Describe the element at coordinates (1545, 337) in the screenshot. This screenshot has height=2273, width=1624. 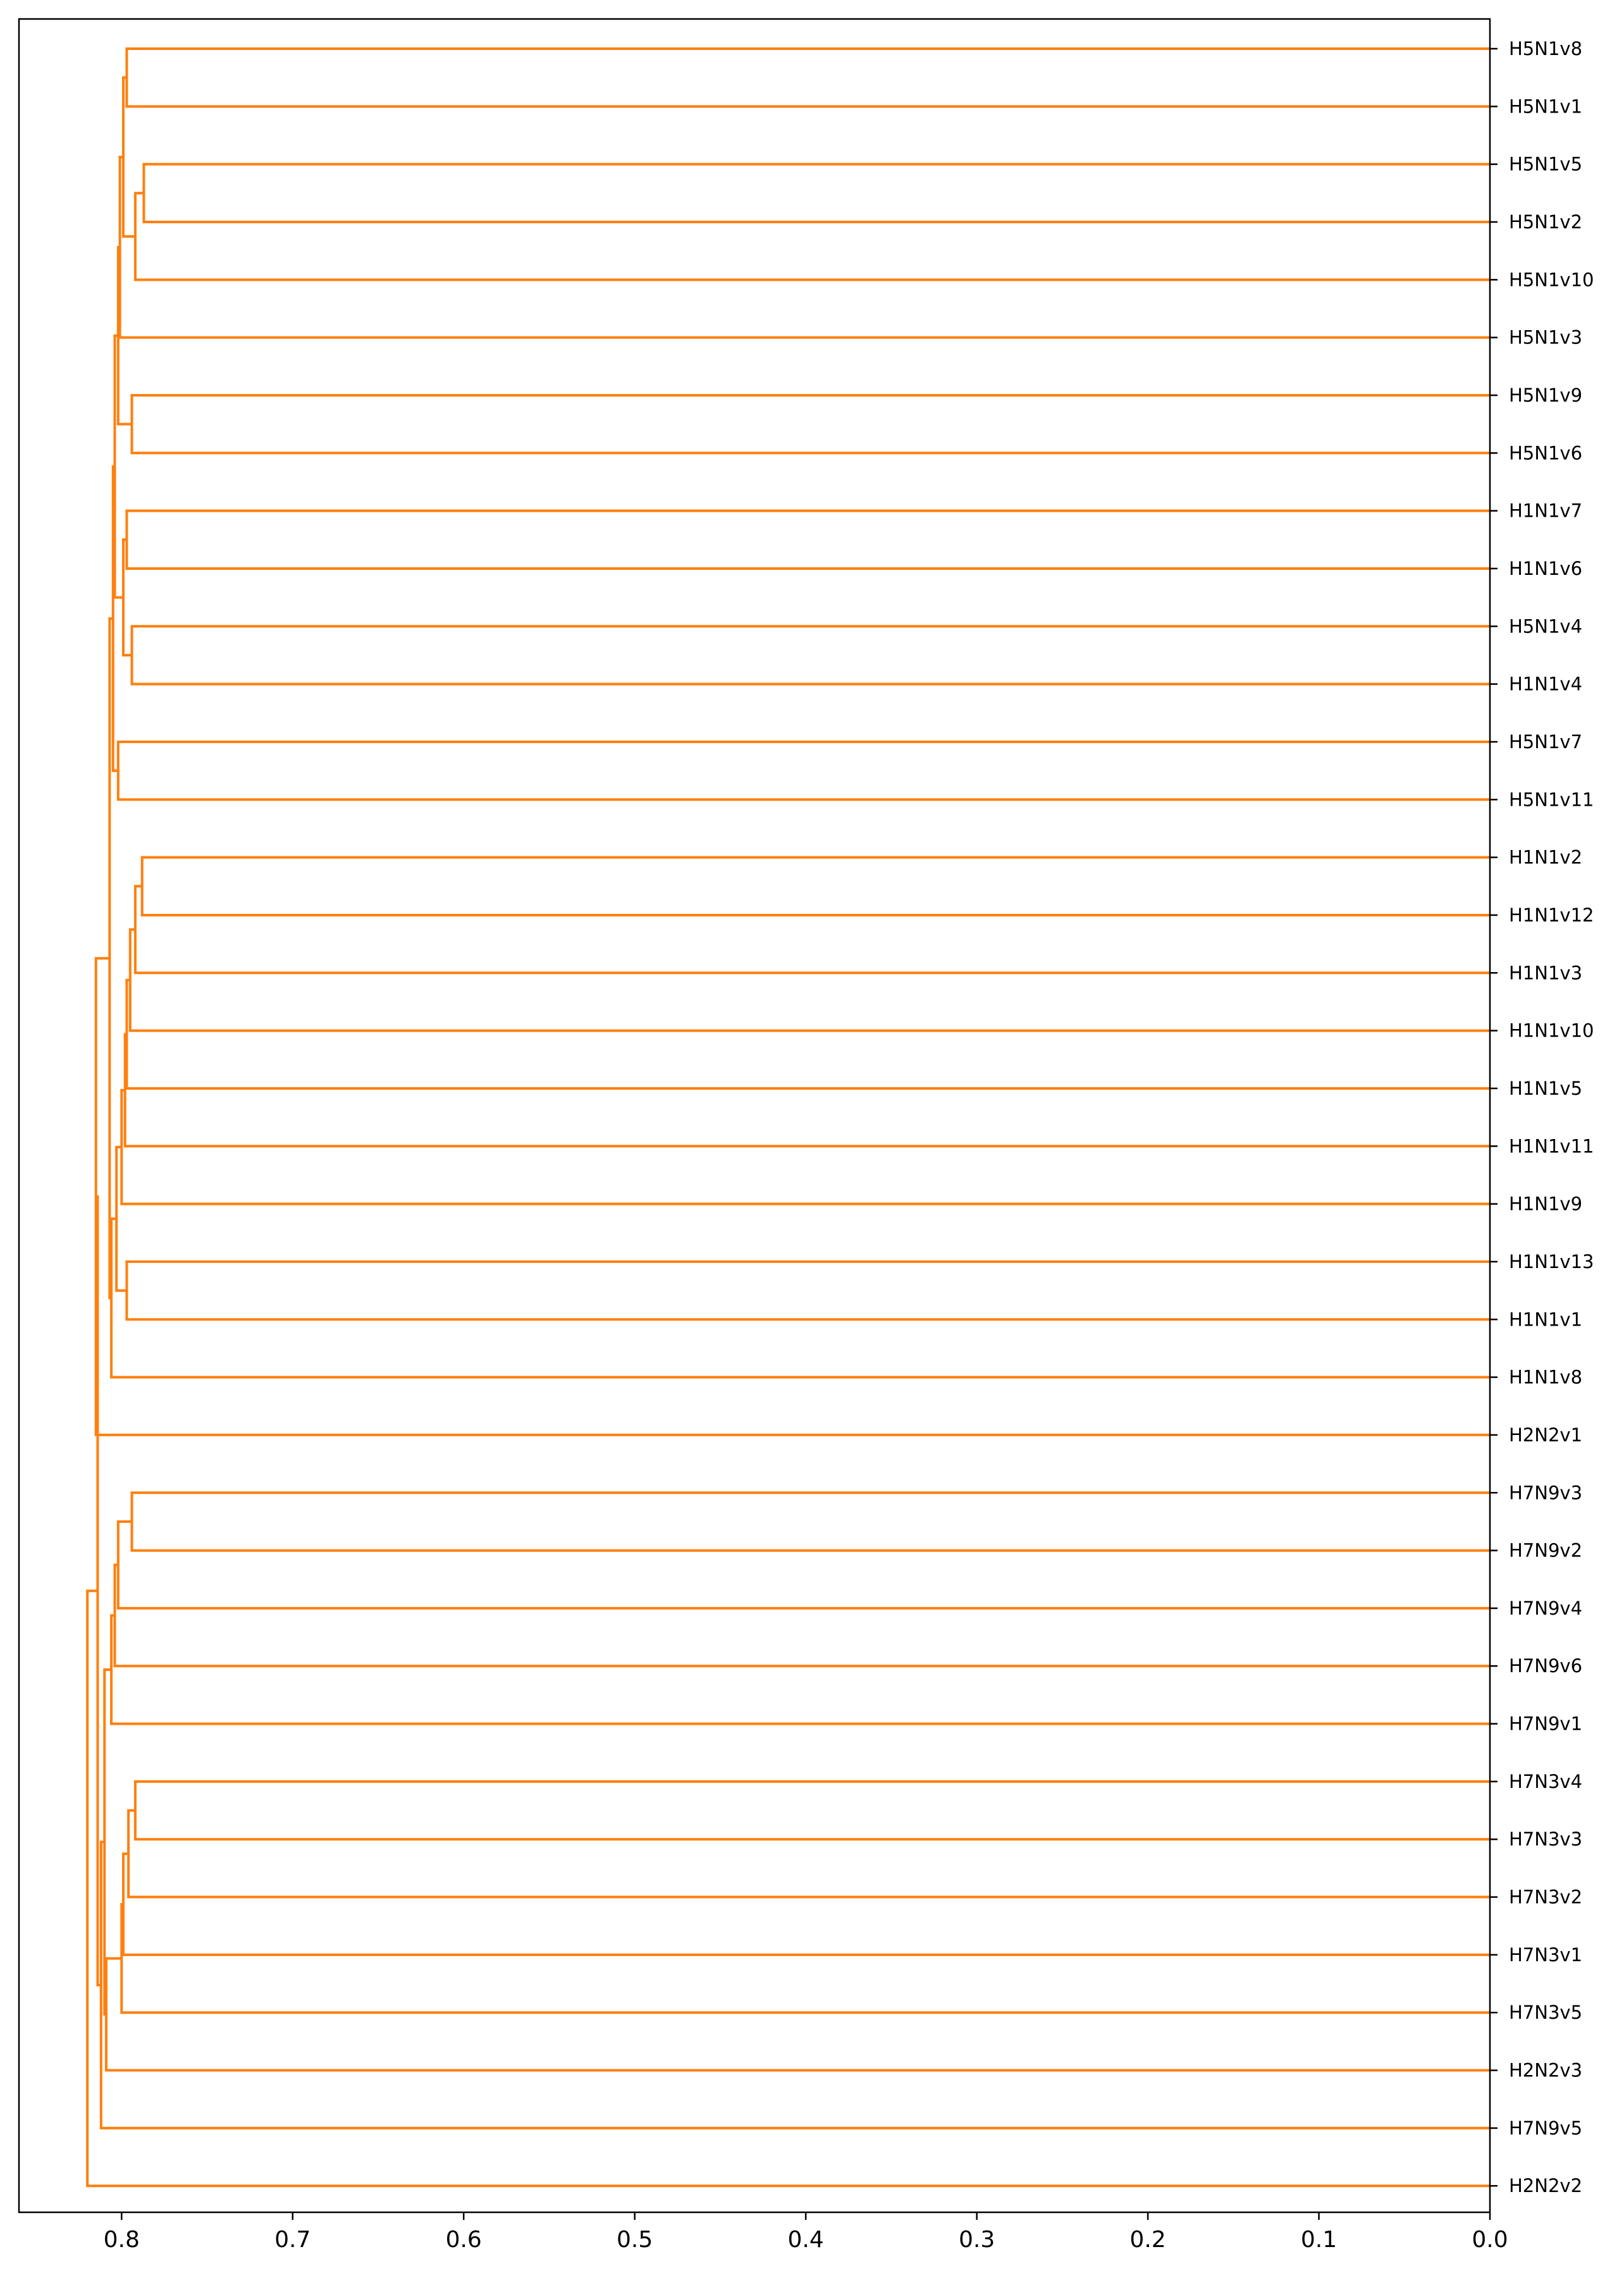
I see `leaf-label: H5N1v3` at that location.